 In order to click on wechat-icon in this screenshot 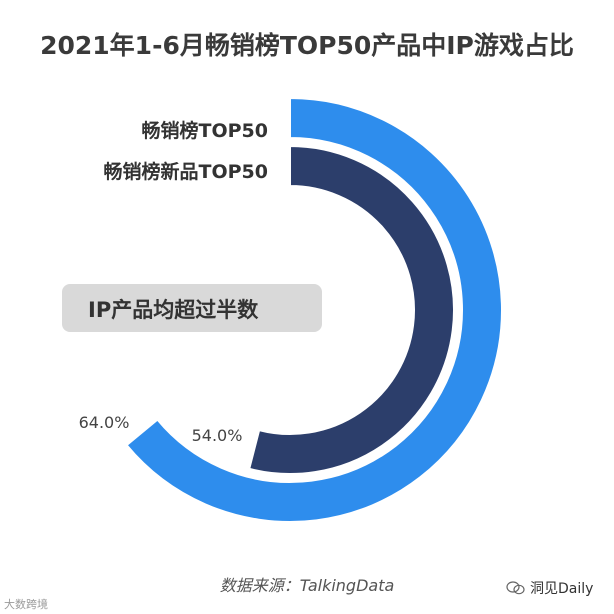, I will do `click(515, 588)`.